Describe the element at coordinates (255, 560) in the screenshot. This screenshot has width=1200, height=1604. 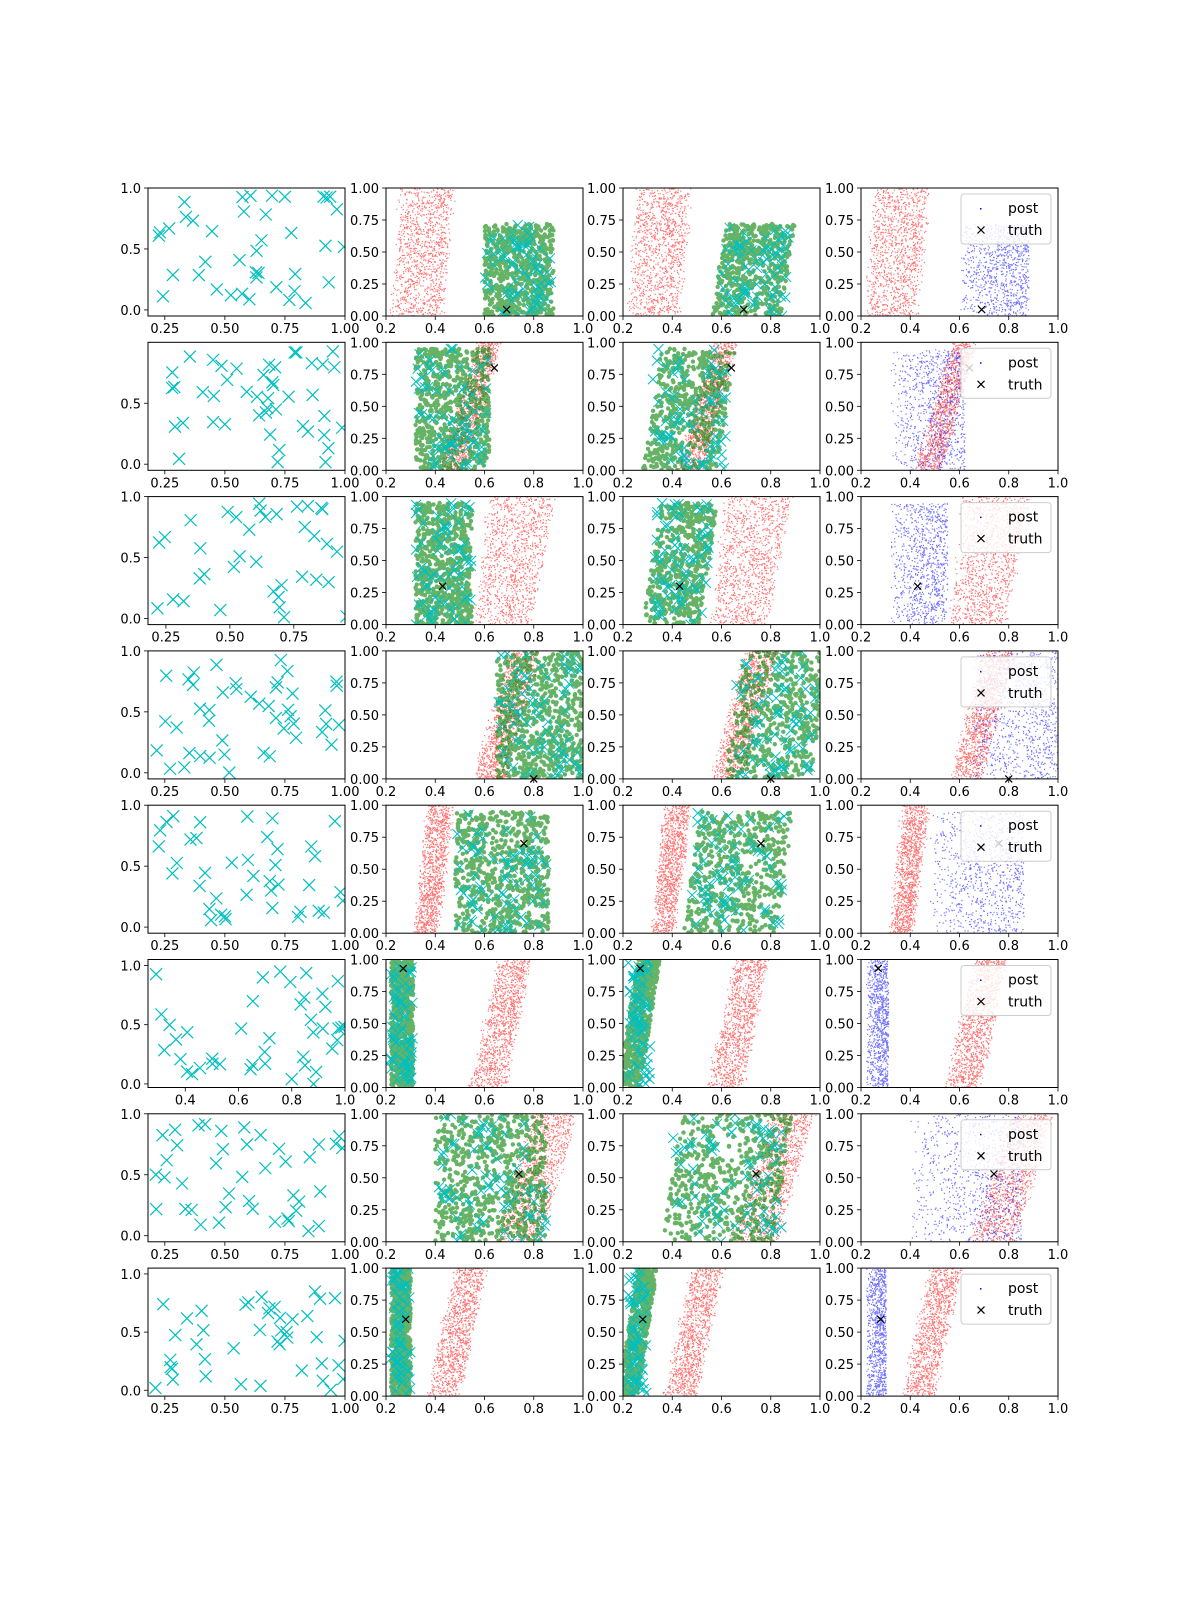
I see `obs-points` at that location.